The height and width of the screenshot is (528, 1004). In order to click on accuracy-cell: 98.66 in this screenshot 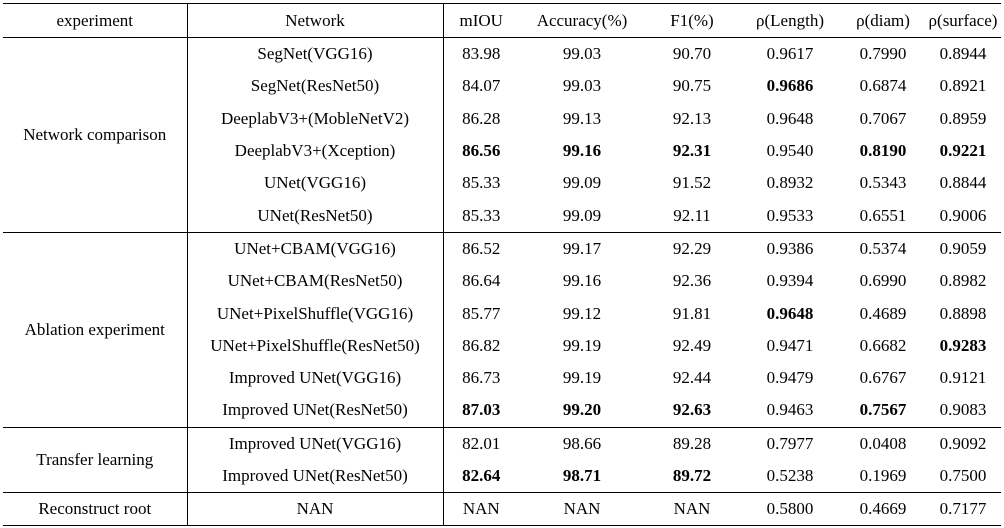, I will do `click(582, 443)`.